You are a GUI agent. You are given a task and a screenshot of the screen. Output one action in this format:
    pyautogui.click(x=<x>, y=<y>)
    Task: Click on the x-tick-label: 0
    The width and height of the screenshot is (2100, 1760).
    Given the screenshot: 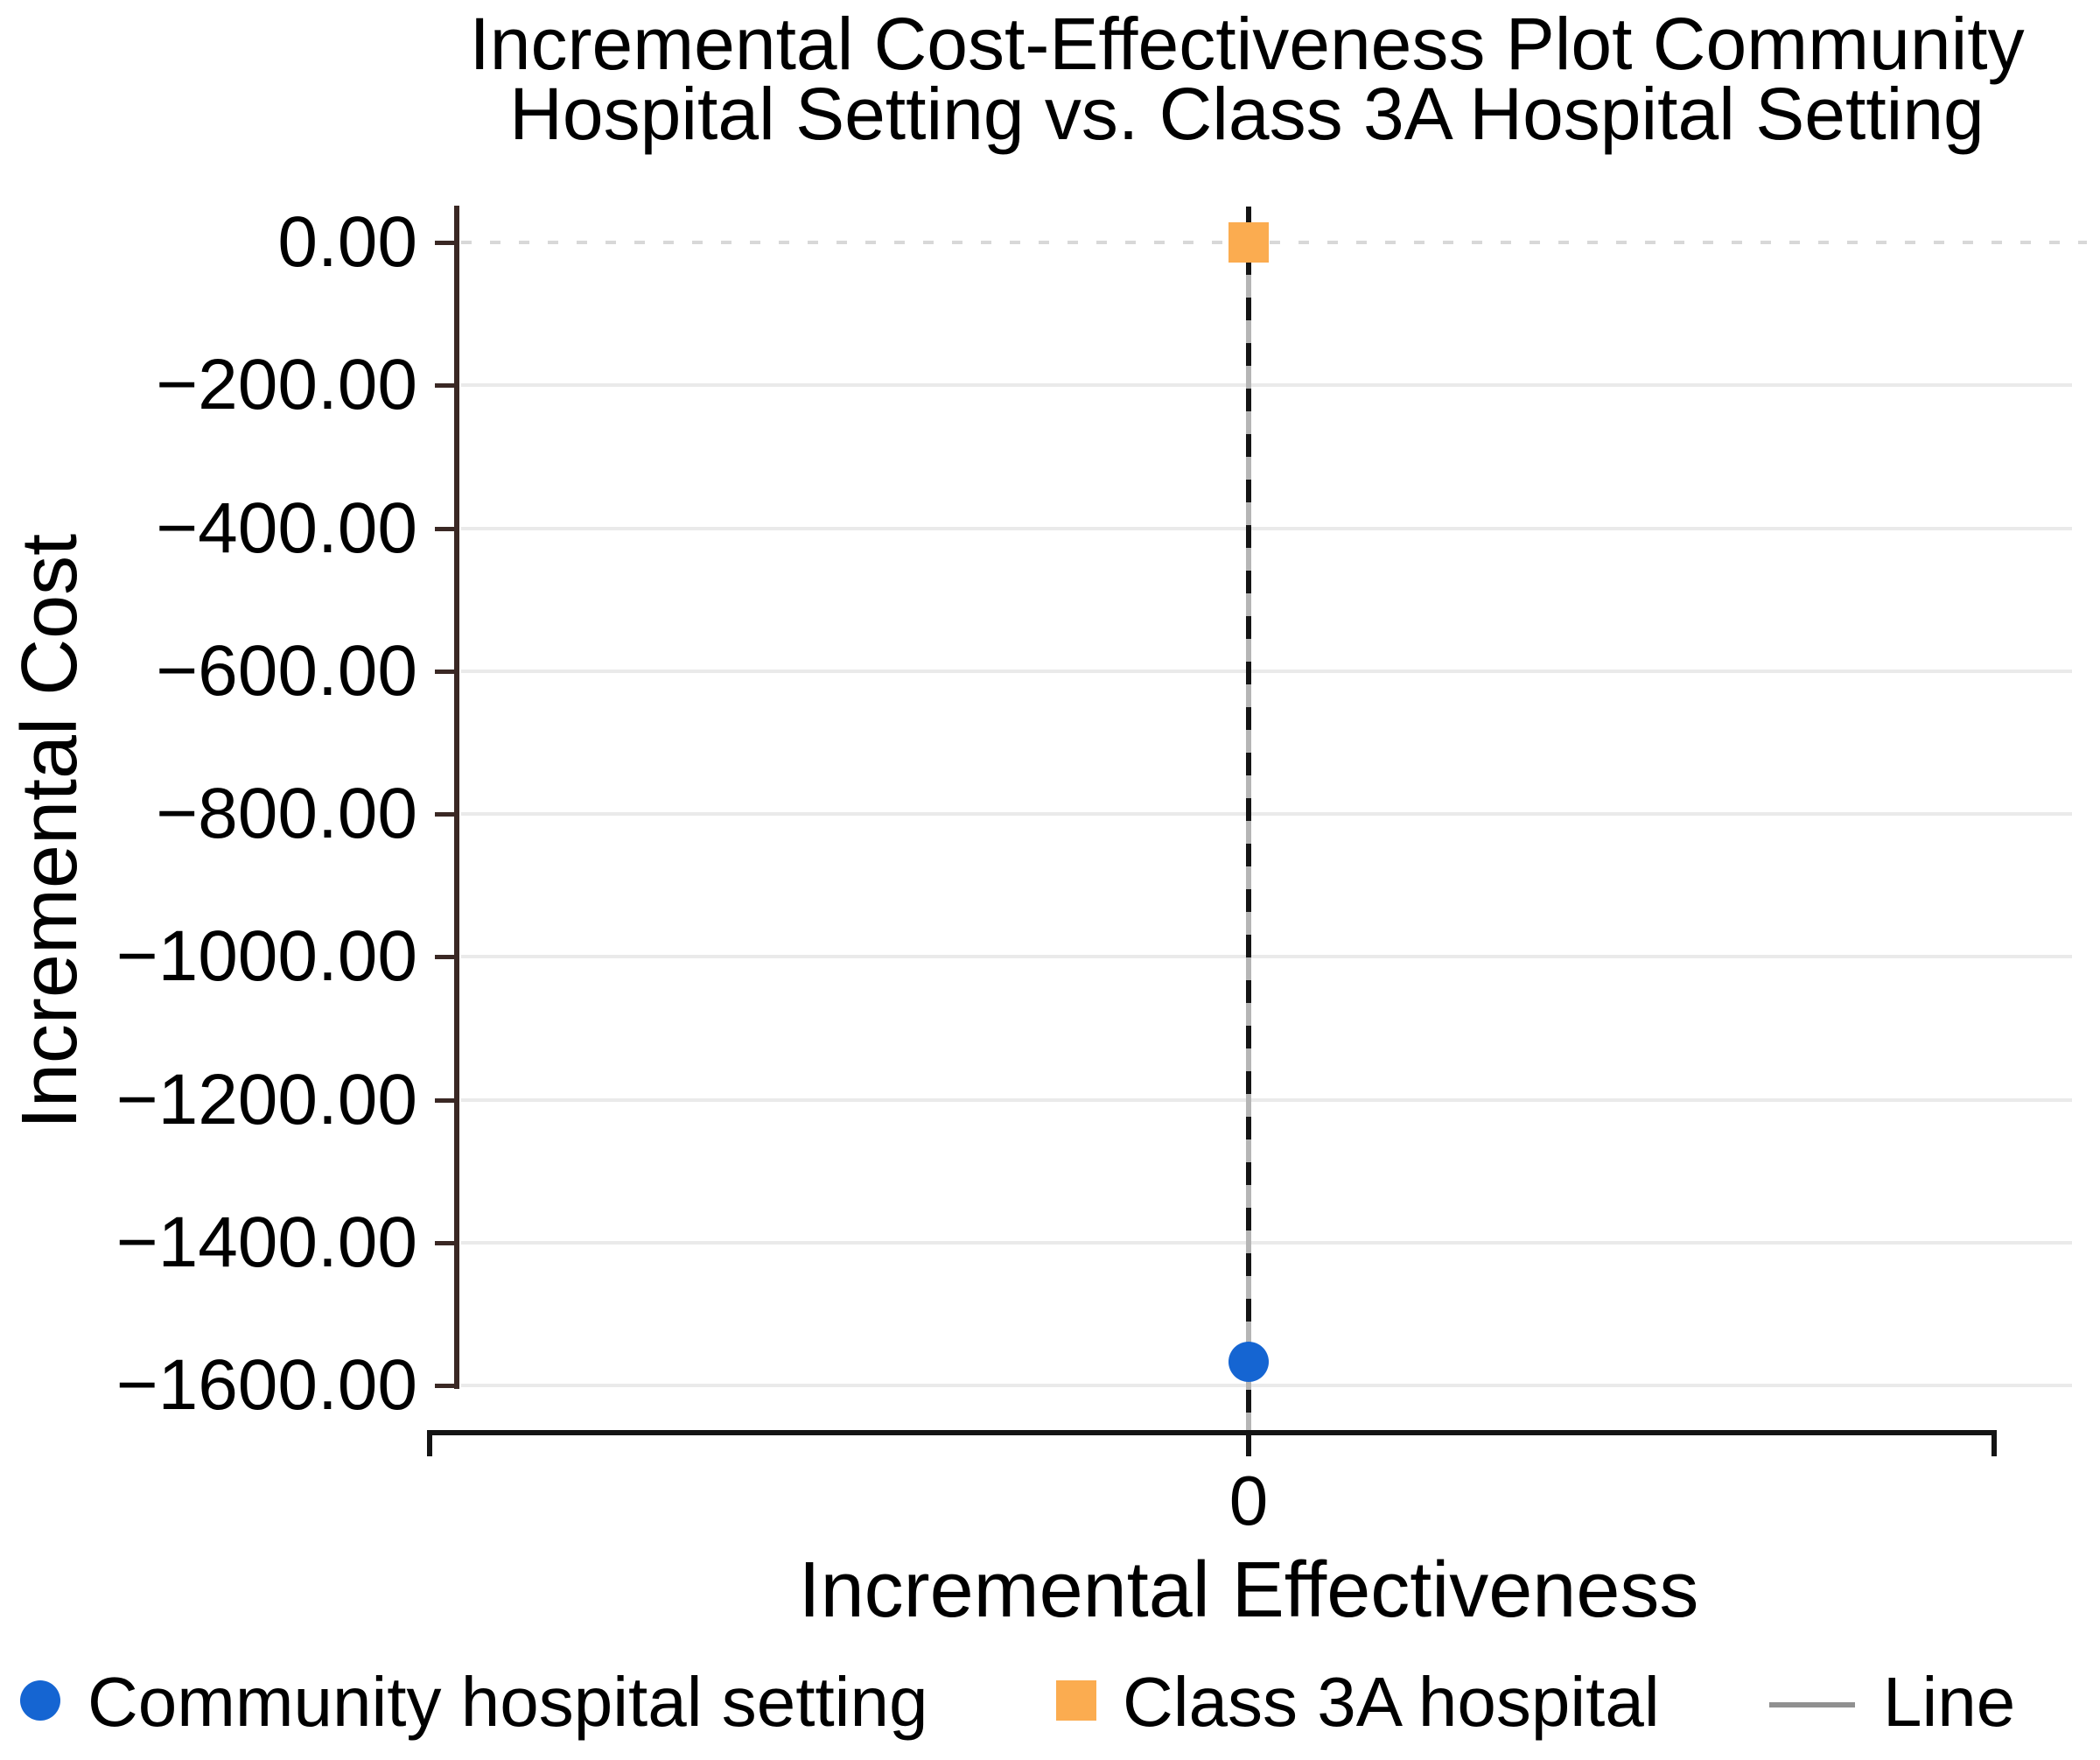 What is the action you would take?
    pyautogui.click(x=1248, y=1500)
    